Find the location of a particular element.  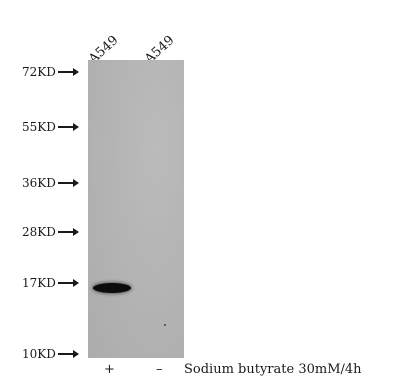

marker-36kd: 36KD is located at coordinates (50, 183).